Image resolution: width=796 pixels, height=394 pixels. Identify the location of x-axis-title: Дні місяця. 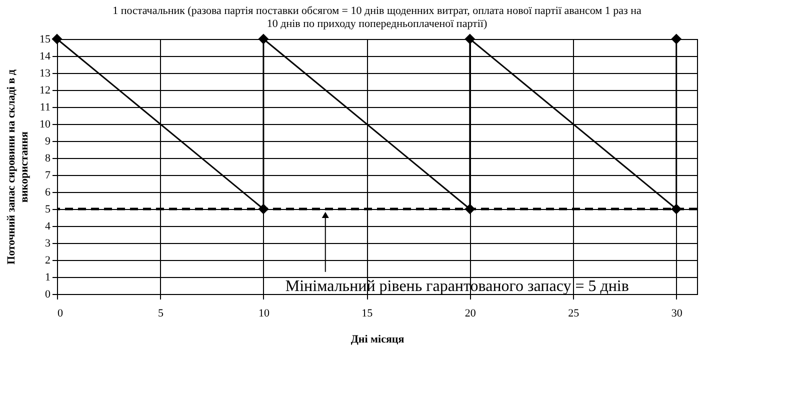
(377, 340).